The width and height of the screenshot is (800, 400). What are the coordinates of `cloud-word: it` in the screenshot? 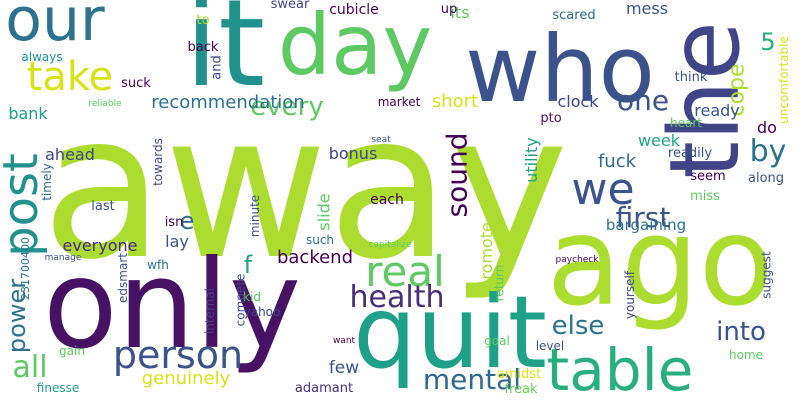 It's located at (225, 57).